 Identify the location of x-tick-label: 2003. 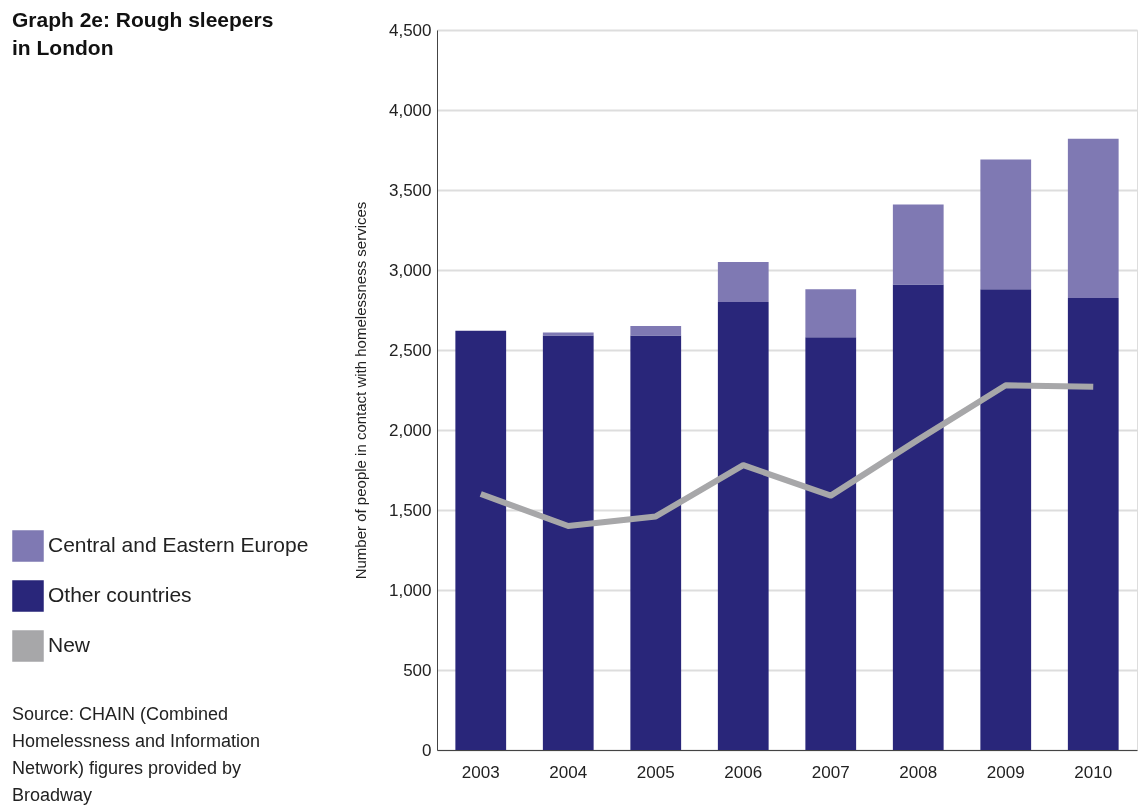
(480, 772).